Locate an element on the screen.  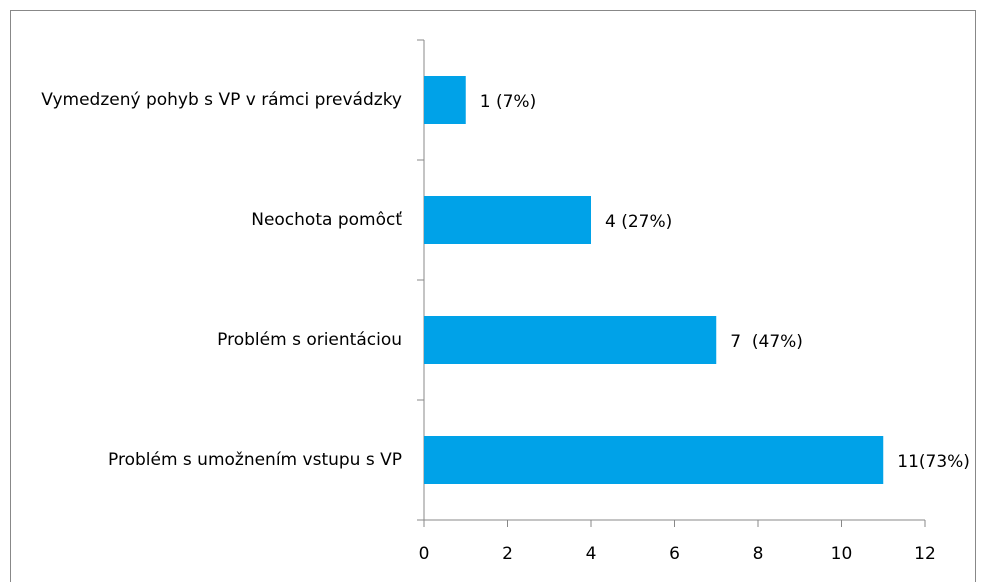
y-tick-label: Vymedzený pohyb s VP v rámci prevádzky is located at coordinates (221, 100).